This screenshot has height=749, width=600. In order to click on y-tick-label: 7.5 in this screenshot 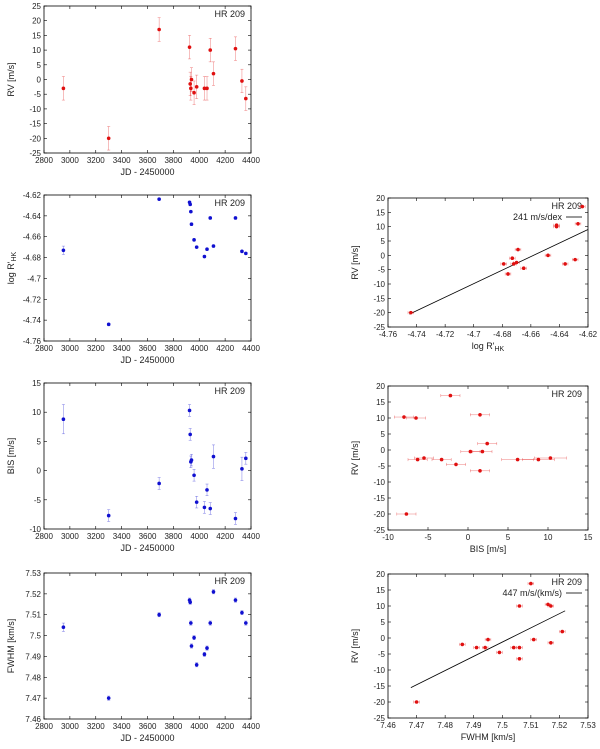, I will do `click(36, 636)`.